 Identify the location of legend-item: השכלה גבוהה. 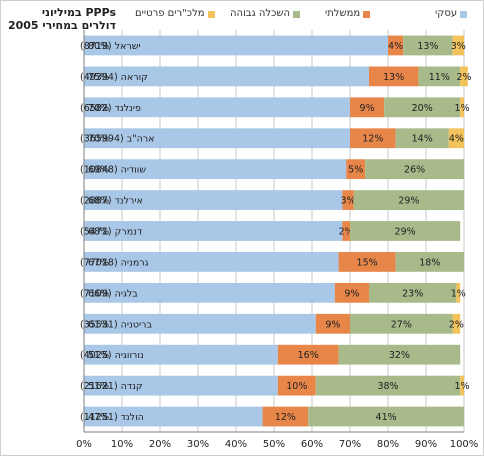
(265, 13).